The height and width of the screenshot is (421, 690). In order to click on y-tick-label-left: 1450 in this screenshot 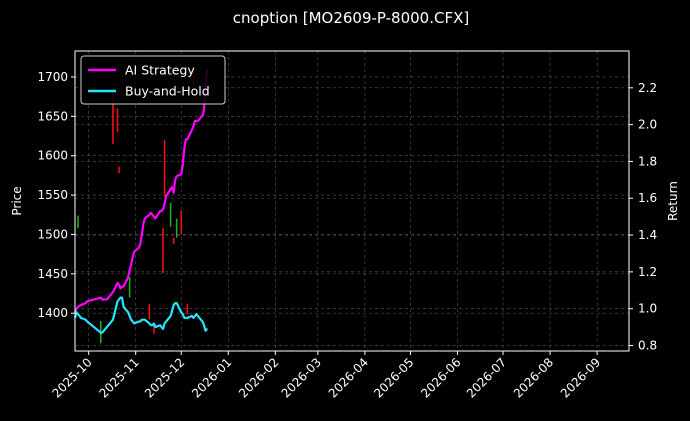, I will do `click(52, 274)`.